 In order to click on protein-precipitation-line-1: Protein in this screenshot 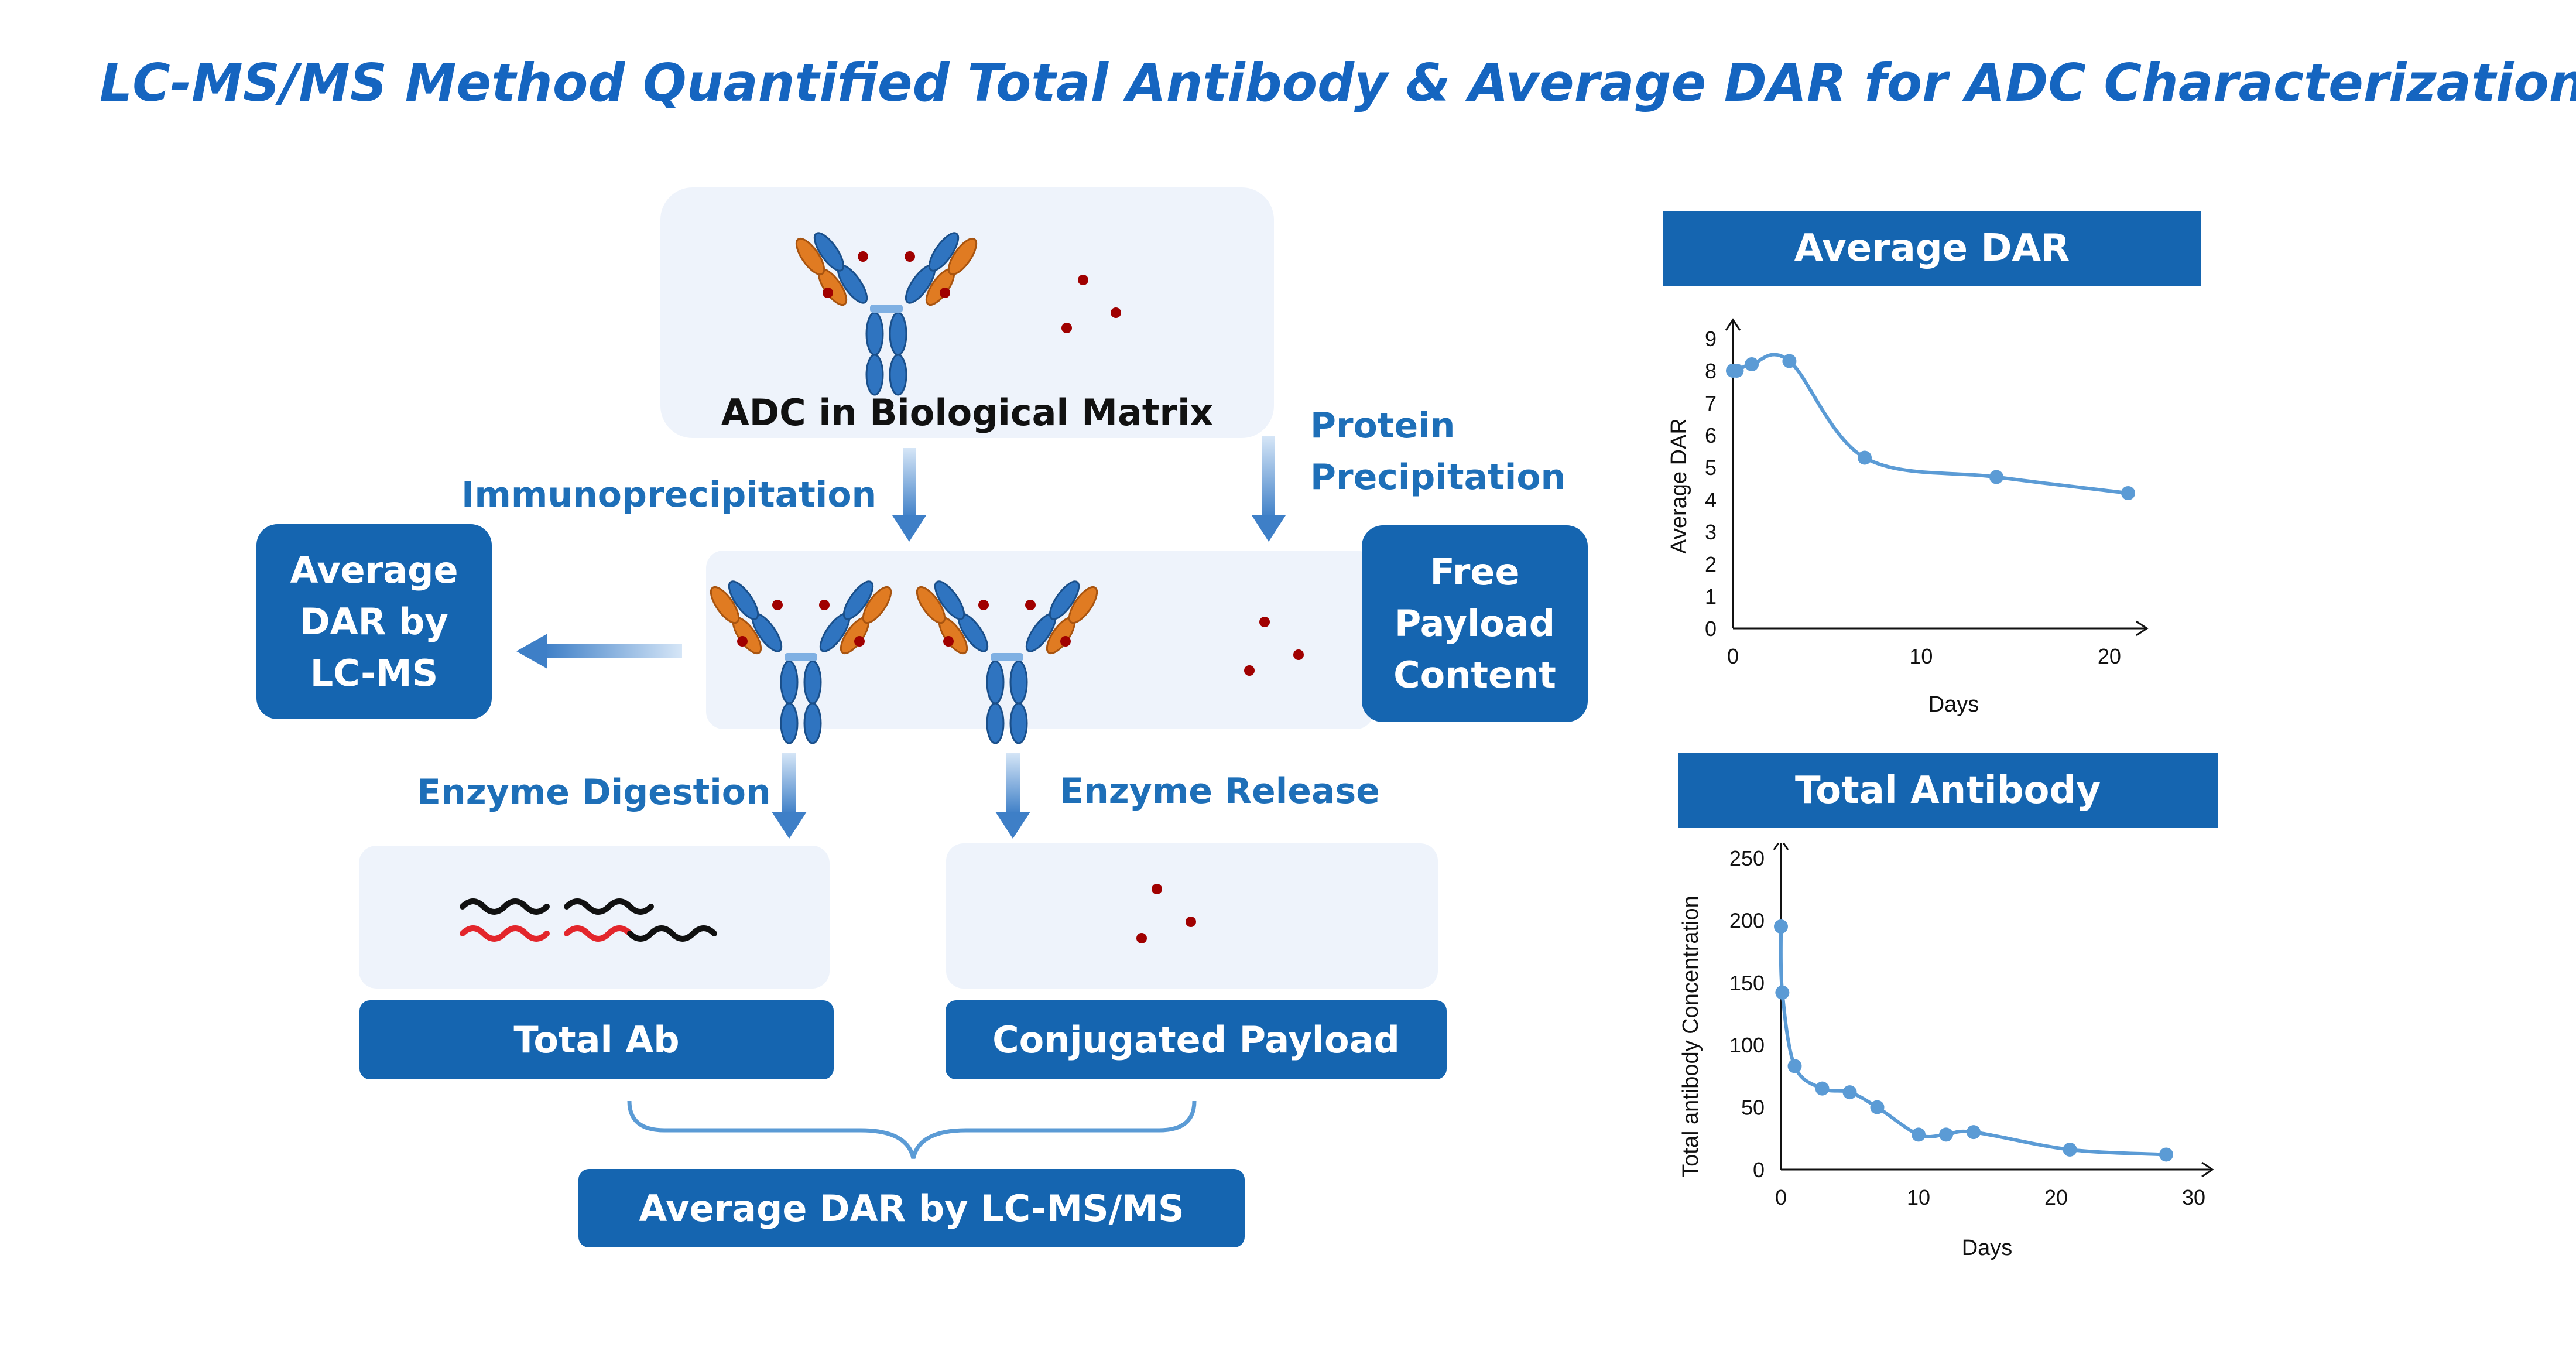, I will do `click(1382, 425)`.